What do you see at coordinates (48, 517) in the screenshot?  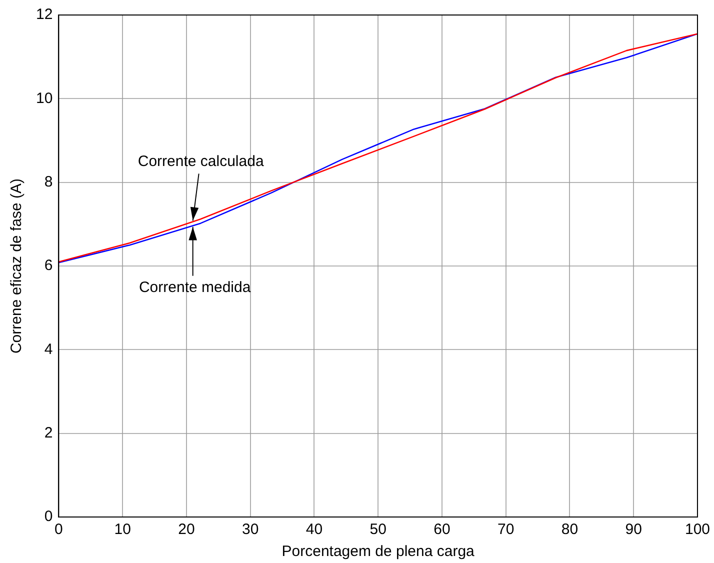 I see `y-tick-label: 0` at bounding box center [48, 517].